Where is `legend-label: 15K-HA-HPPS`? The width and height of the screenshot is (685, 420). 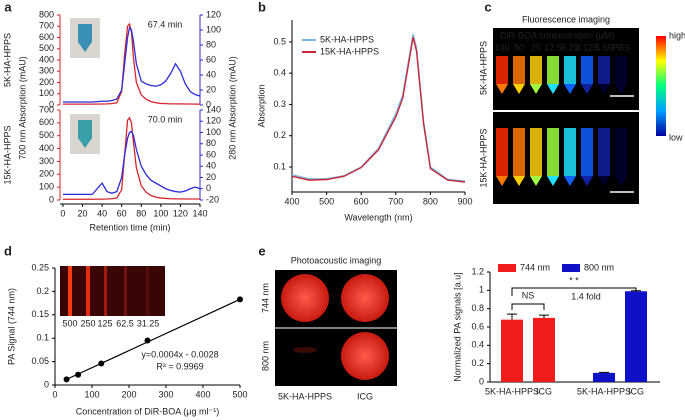
legend-label: 15K-HA-HPPS is located at coordinates (349, 51).